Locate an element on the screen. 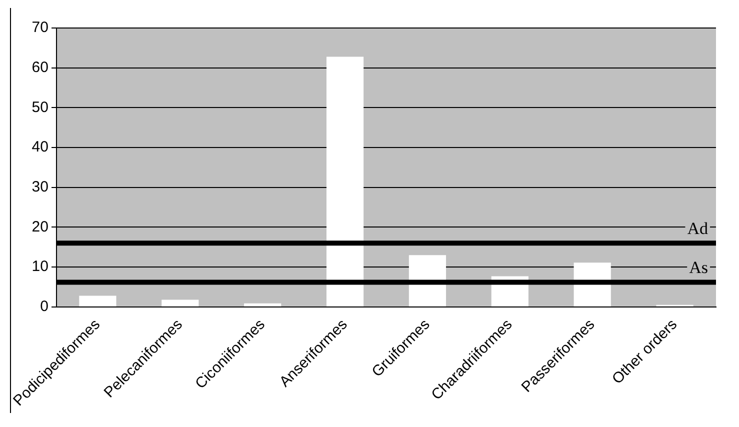  y-tick-label: 50 is located at coordinates (40, 107).